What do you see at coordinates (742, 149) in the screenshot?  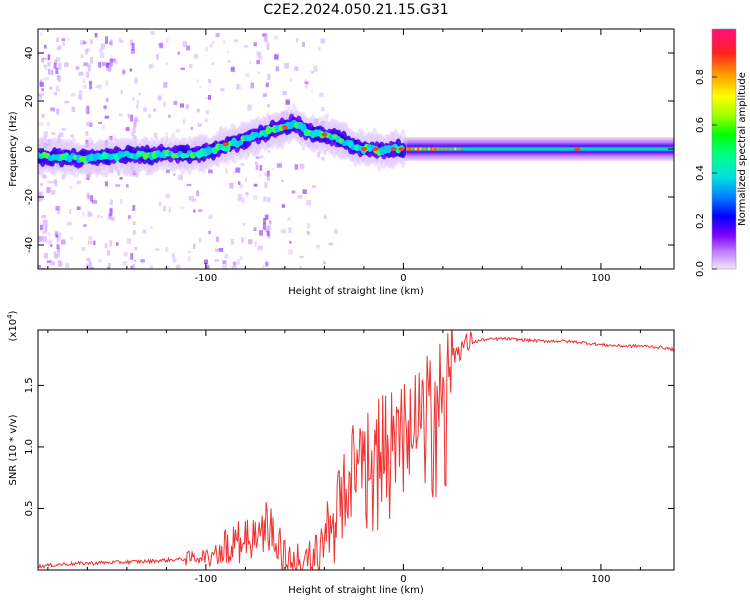 I see `colorbar-label: Normalized spectral amplitude` at bounding box center [742, 149].